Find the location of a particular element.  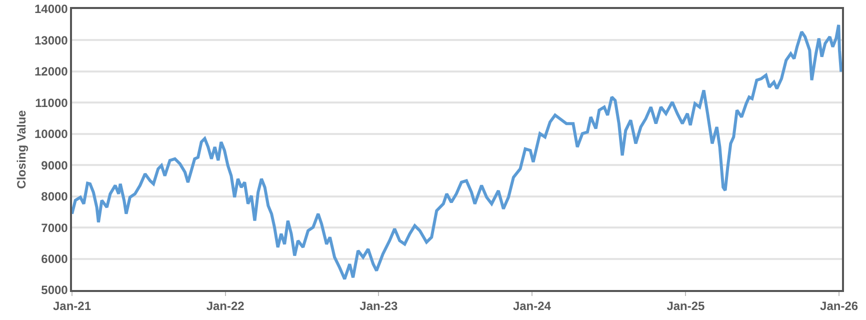

y-tick-label: 12000 is located at coordinates (51, 71).